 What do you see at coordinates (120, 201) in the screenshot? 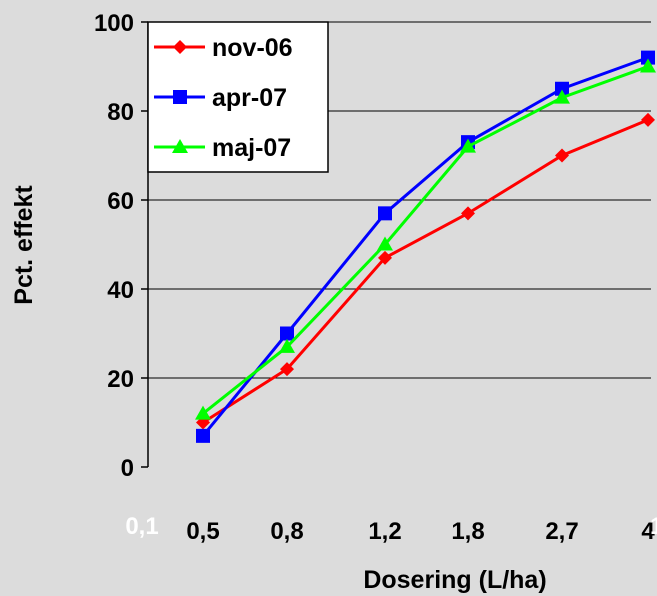
I see `y-tick-label: 60` at bounding box center [120, 201].